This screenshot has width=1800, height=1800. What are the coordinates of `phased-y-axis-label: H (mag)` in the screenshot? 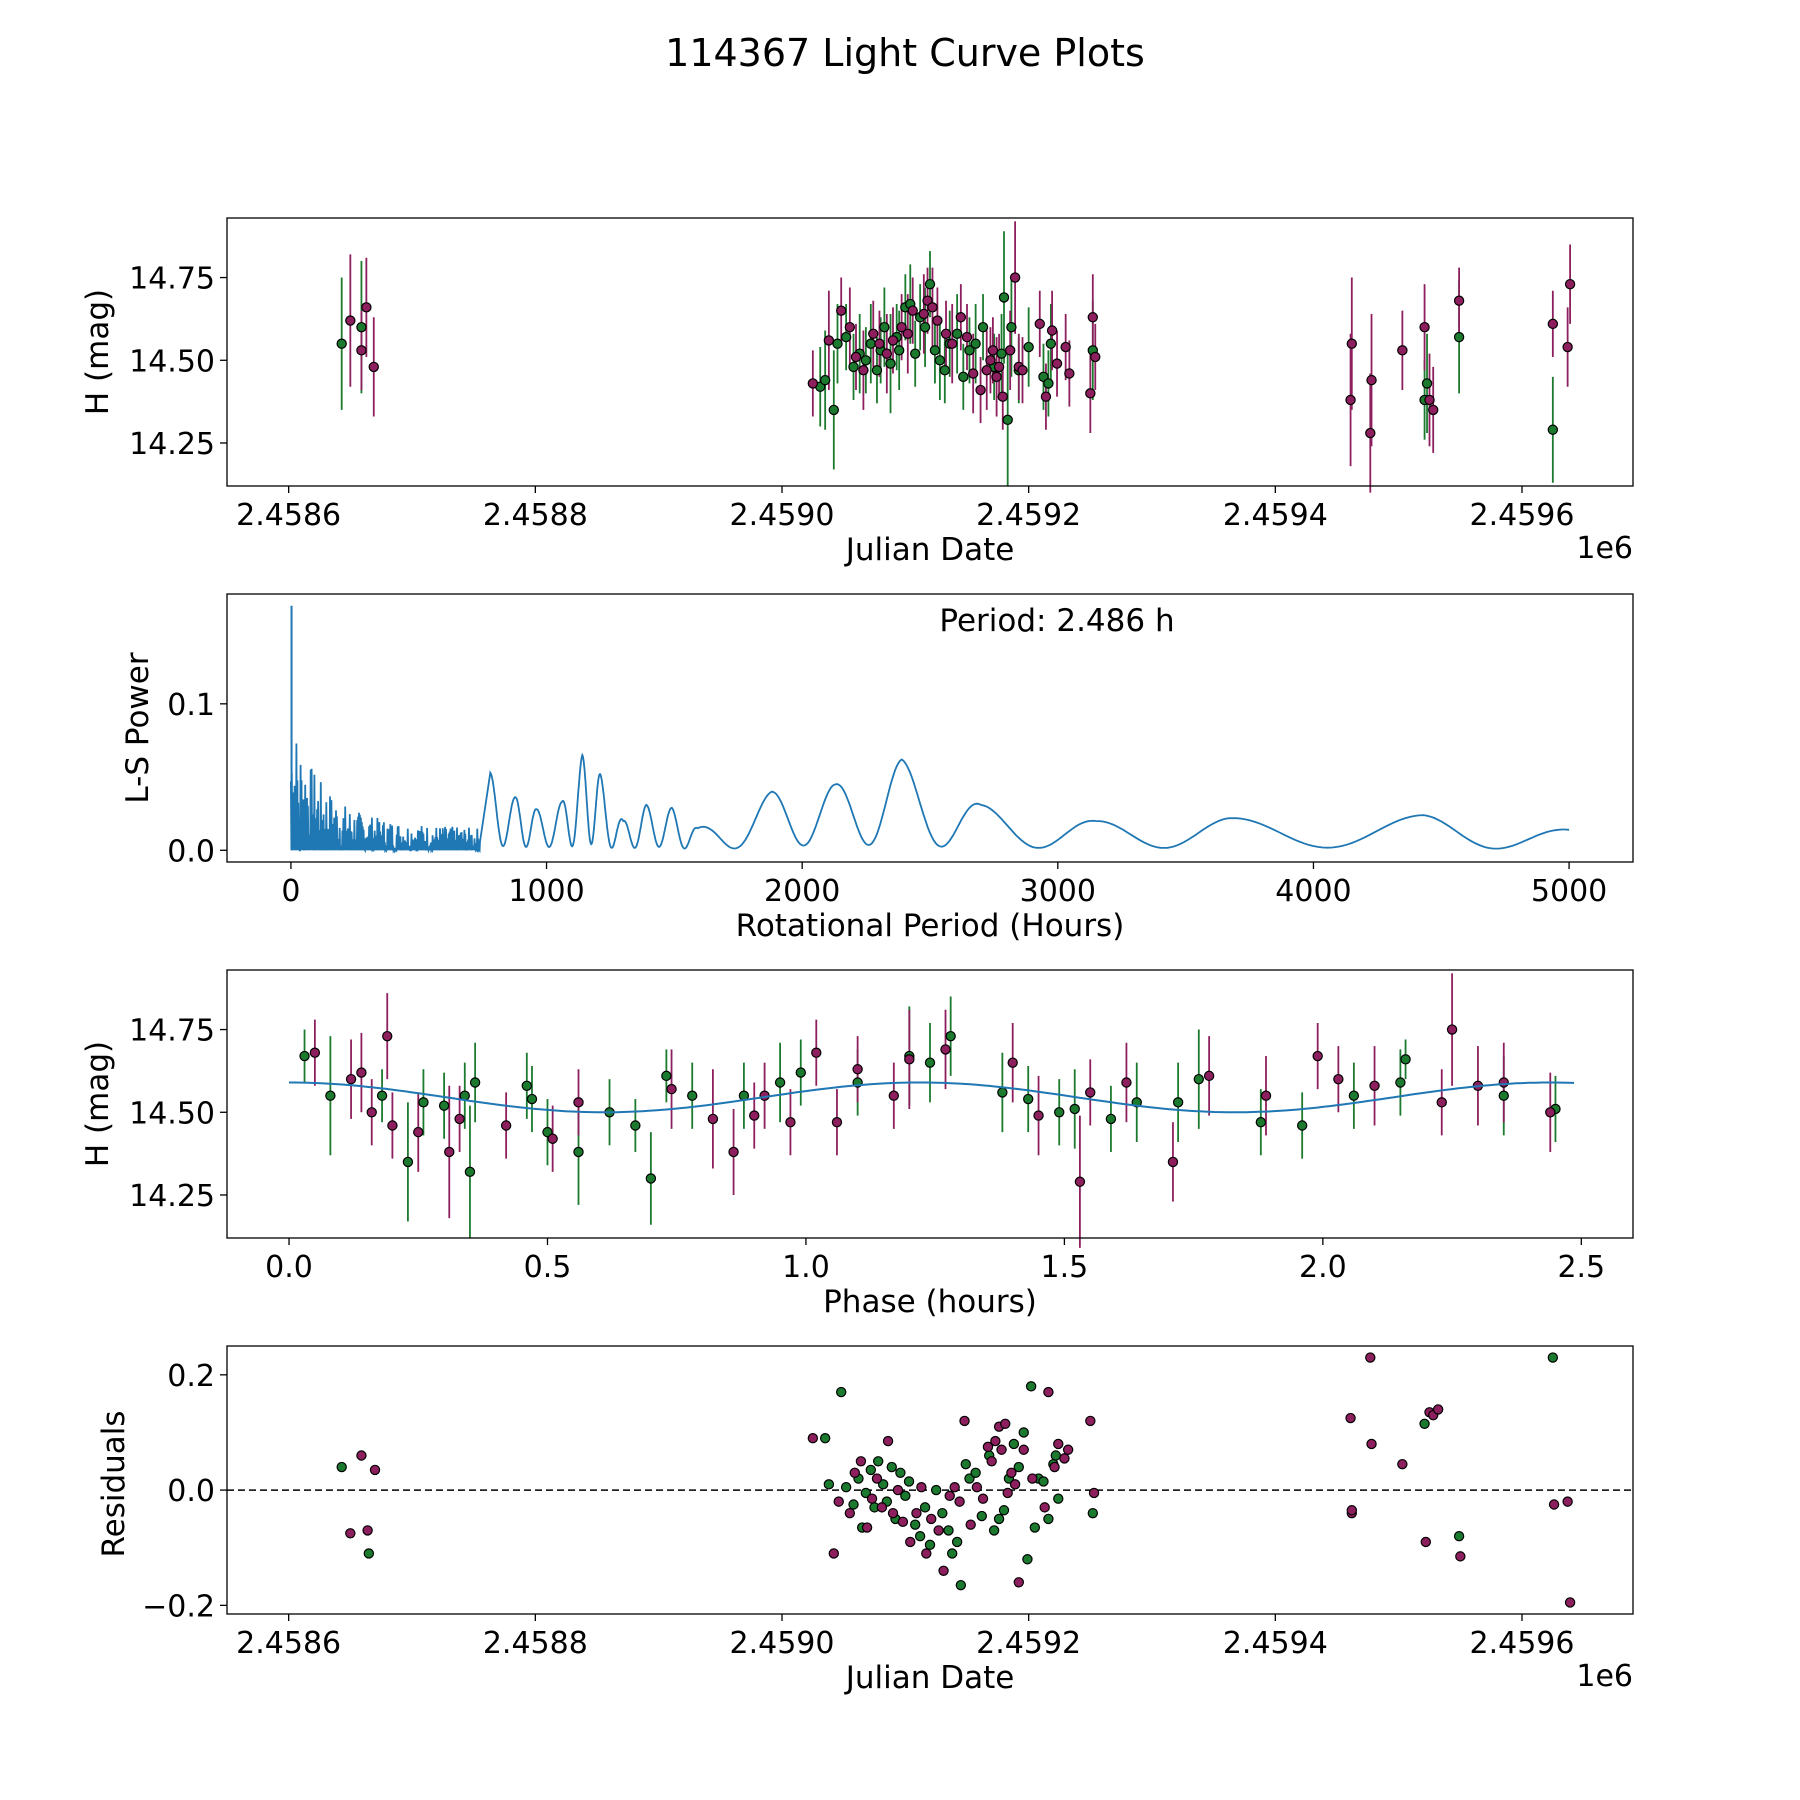 It's located at (98, 1104).